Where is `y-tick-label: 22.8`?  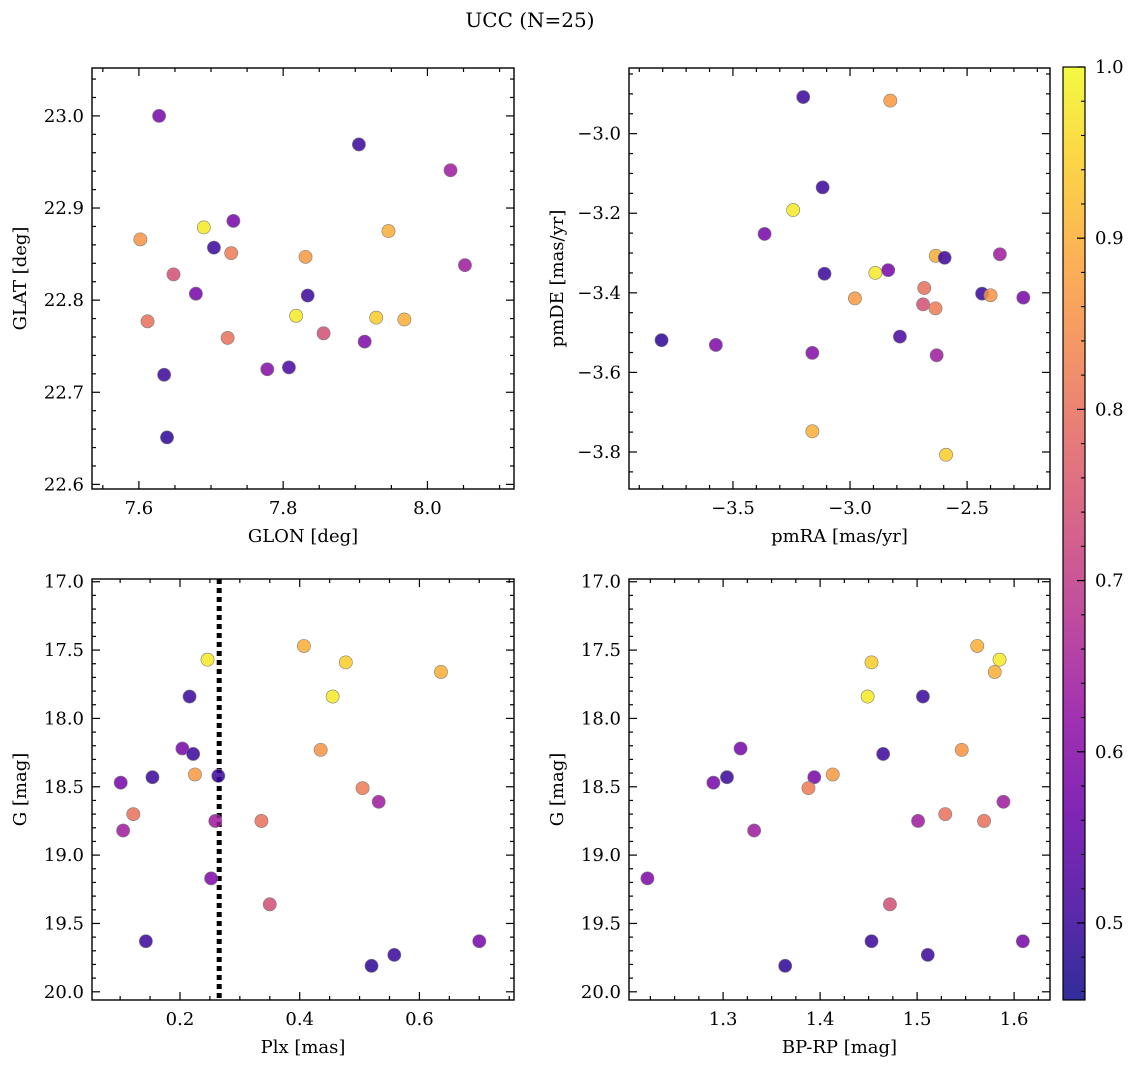 y-tick-label: 22.8 is located at coordinates (64, 300).